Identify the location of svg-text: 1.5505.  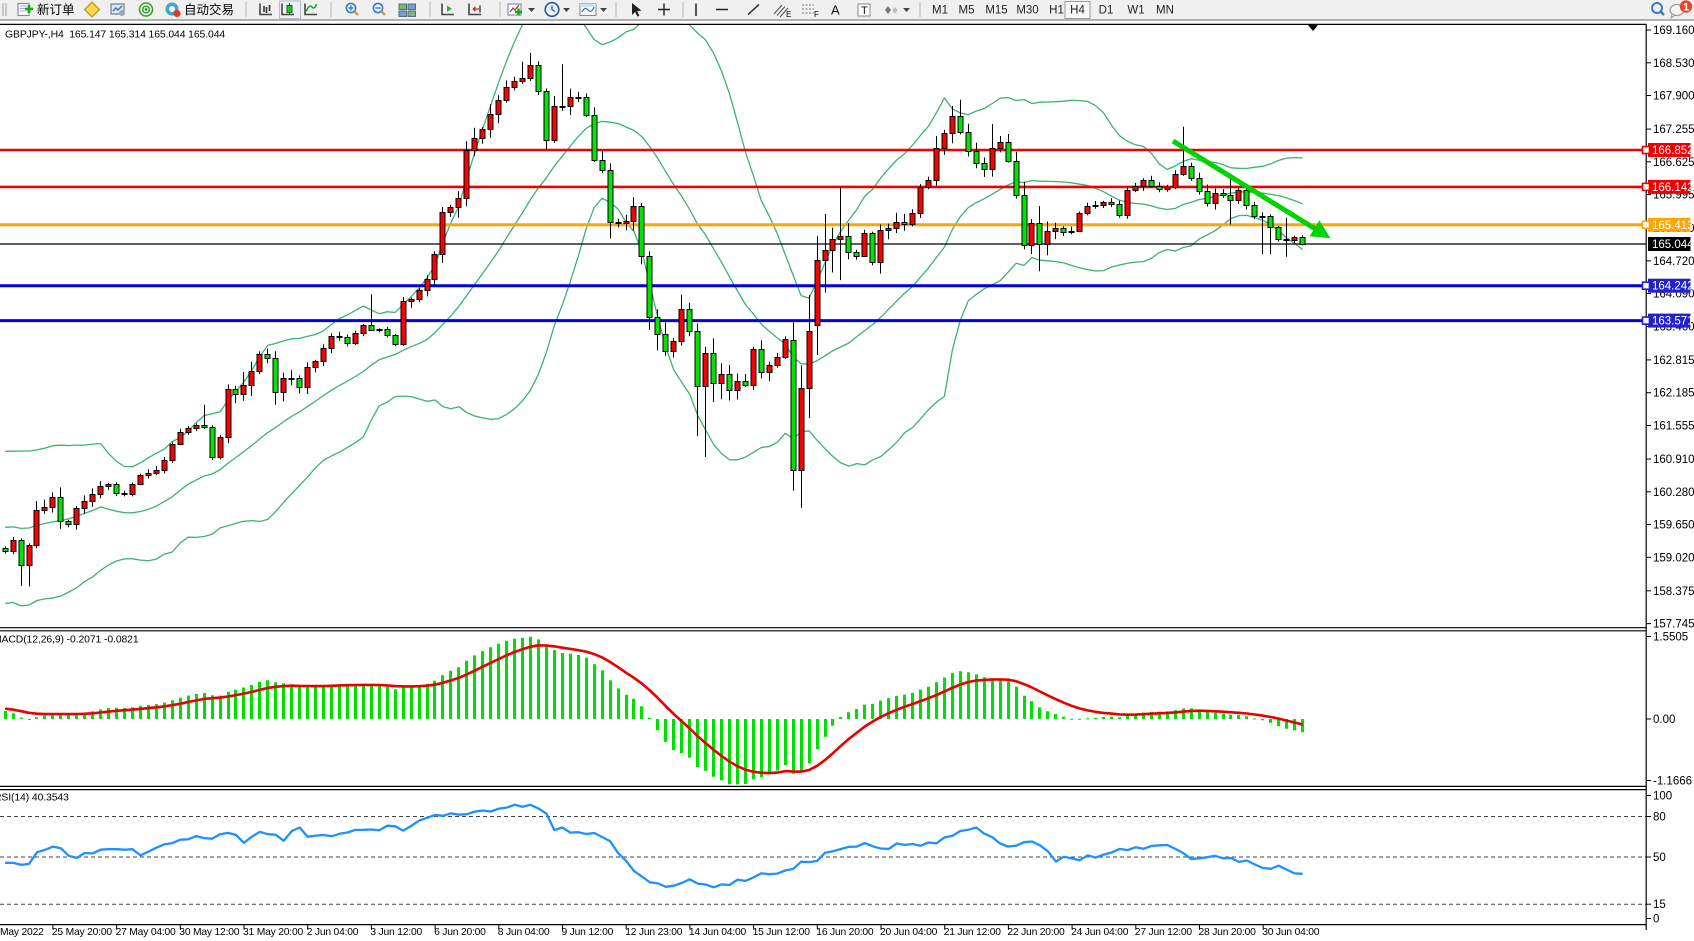
(1670, 638).